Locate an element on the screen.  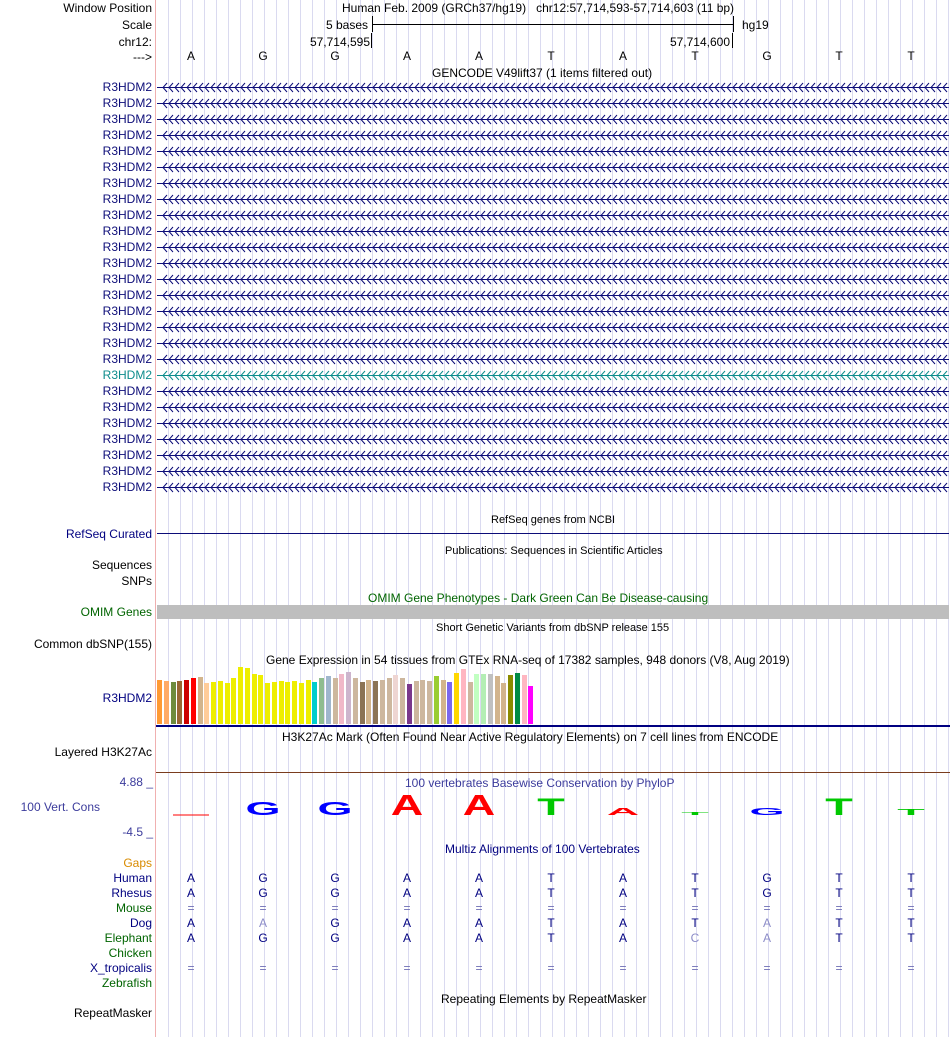
conservation-label: 100 Vert. Cons is located at coordinates (60, 807).